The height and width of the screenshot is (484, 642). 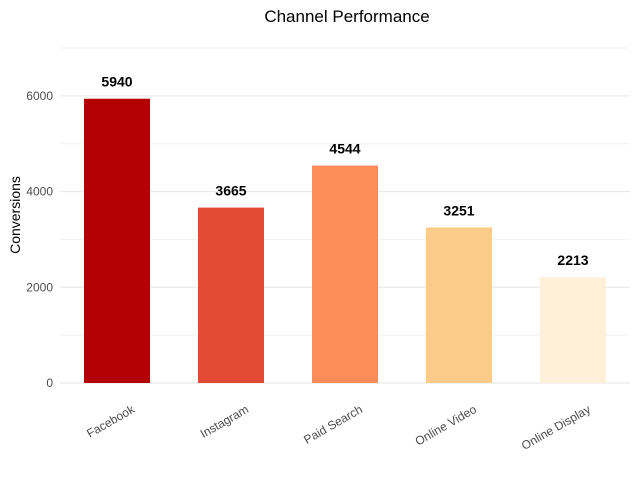 I want to click on y-axis-ticks: 0 2000 4000 6000, so click(x=39, y=239).